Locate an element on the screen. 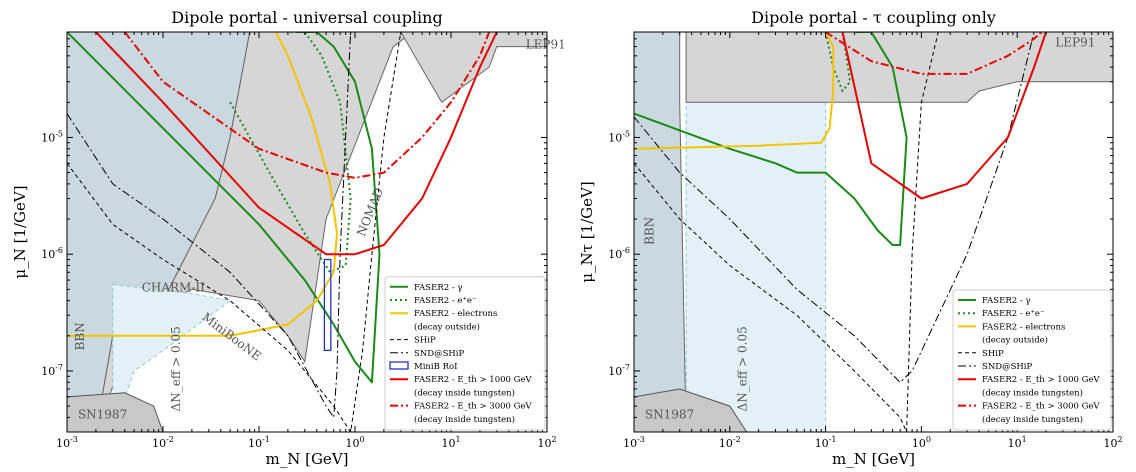 This screenshot has width=1136, height=472. region-label: NOMAD is located at coordinates (370, 212).